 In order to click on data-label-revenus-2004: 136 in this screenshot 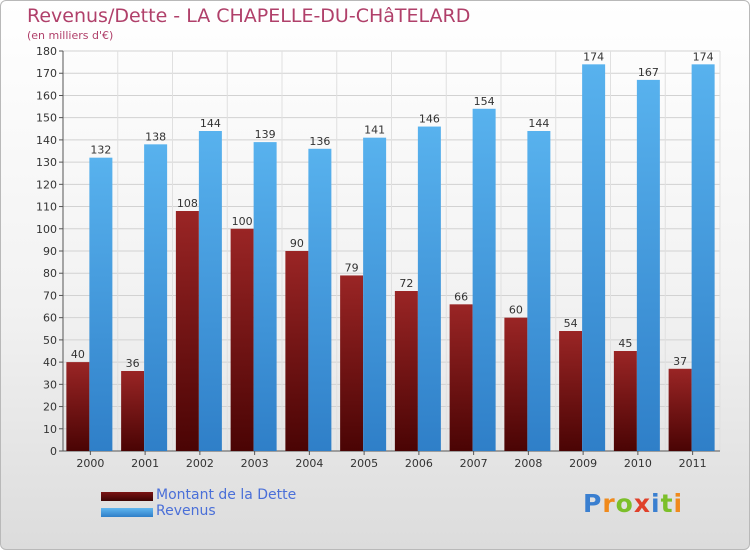, I will do `click(319, 141)`.